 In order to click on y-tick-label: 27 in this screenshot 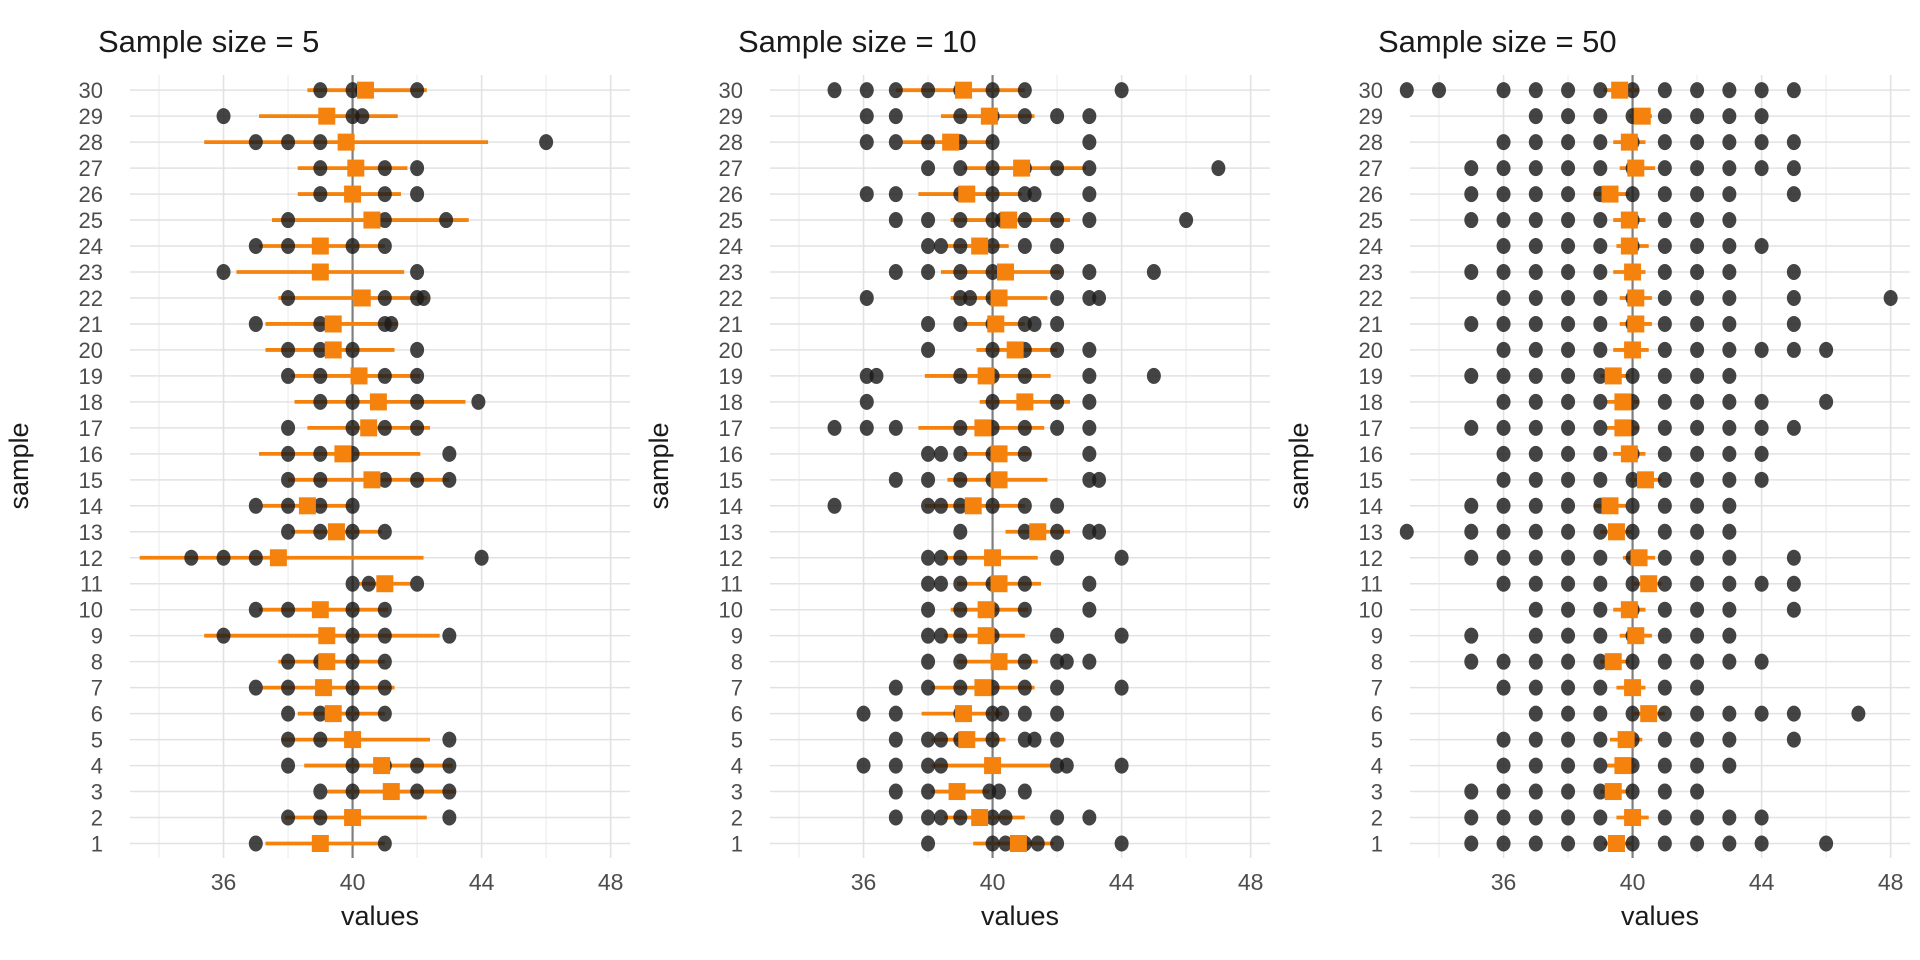, I will do `click(1371, 168)`.